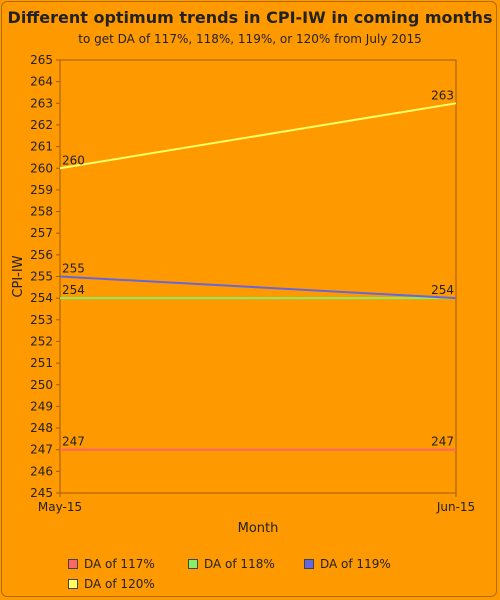 The width and height of the screenshot is (500, 600). What do you see at coordinates (41, 255) in the screenshot?
I see `y-tick-label: 256` at bounding box center [41, 255].